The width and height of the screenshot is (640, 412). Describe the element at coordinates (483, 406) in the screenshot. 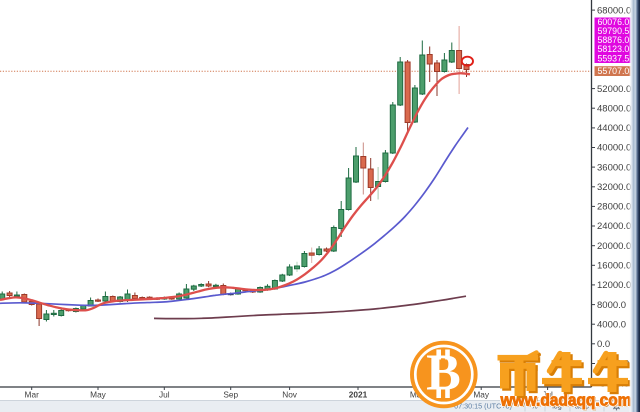

I see `svg-text: 07:30:15 (UTC+8)` at that location.